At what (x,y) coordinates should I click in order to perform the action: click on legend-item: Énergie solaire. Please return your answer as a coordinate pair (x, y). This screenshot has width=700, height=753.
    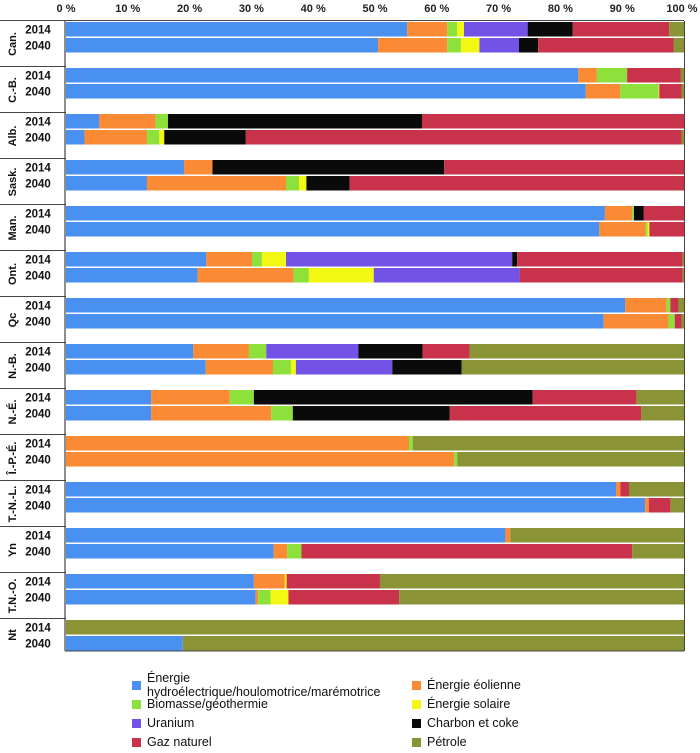
    Looking at the image, I should click on (552, 704).